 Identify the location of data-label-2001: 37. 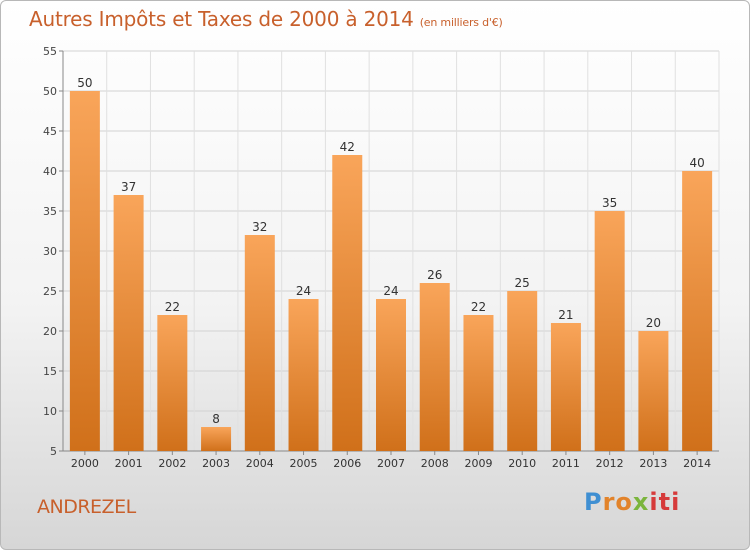
(128, 187).